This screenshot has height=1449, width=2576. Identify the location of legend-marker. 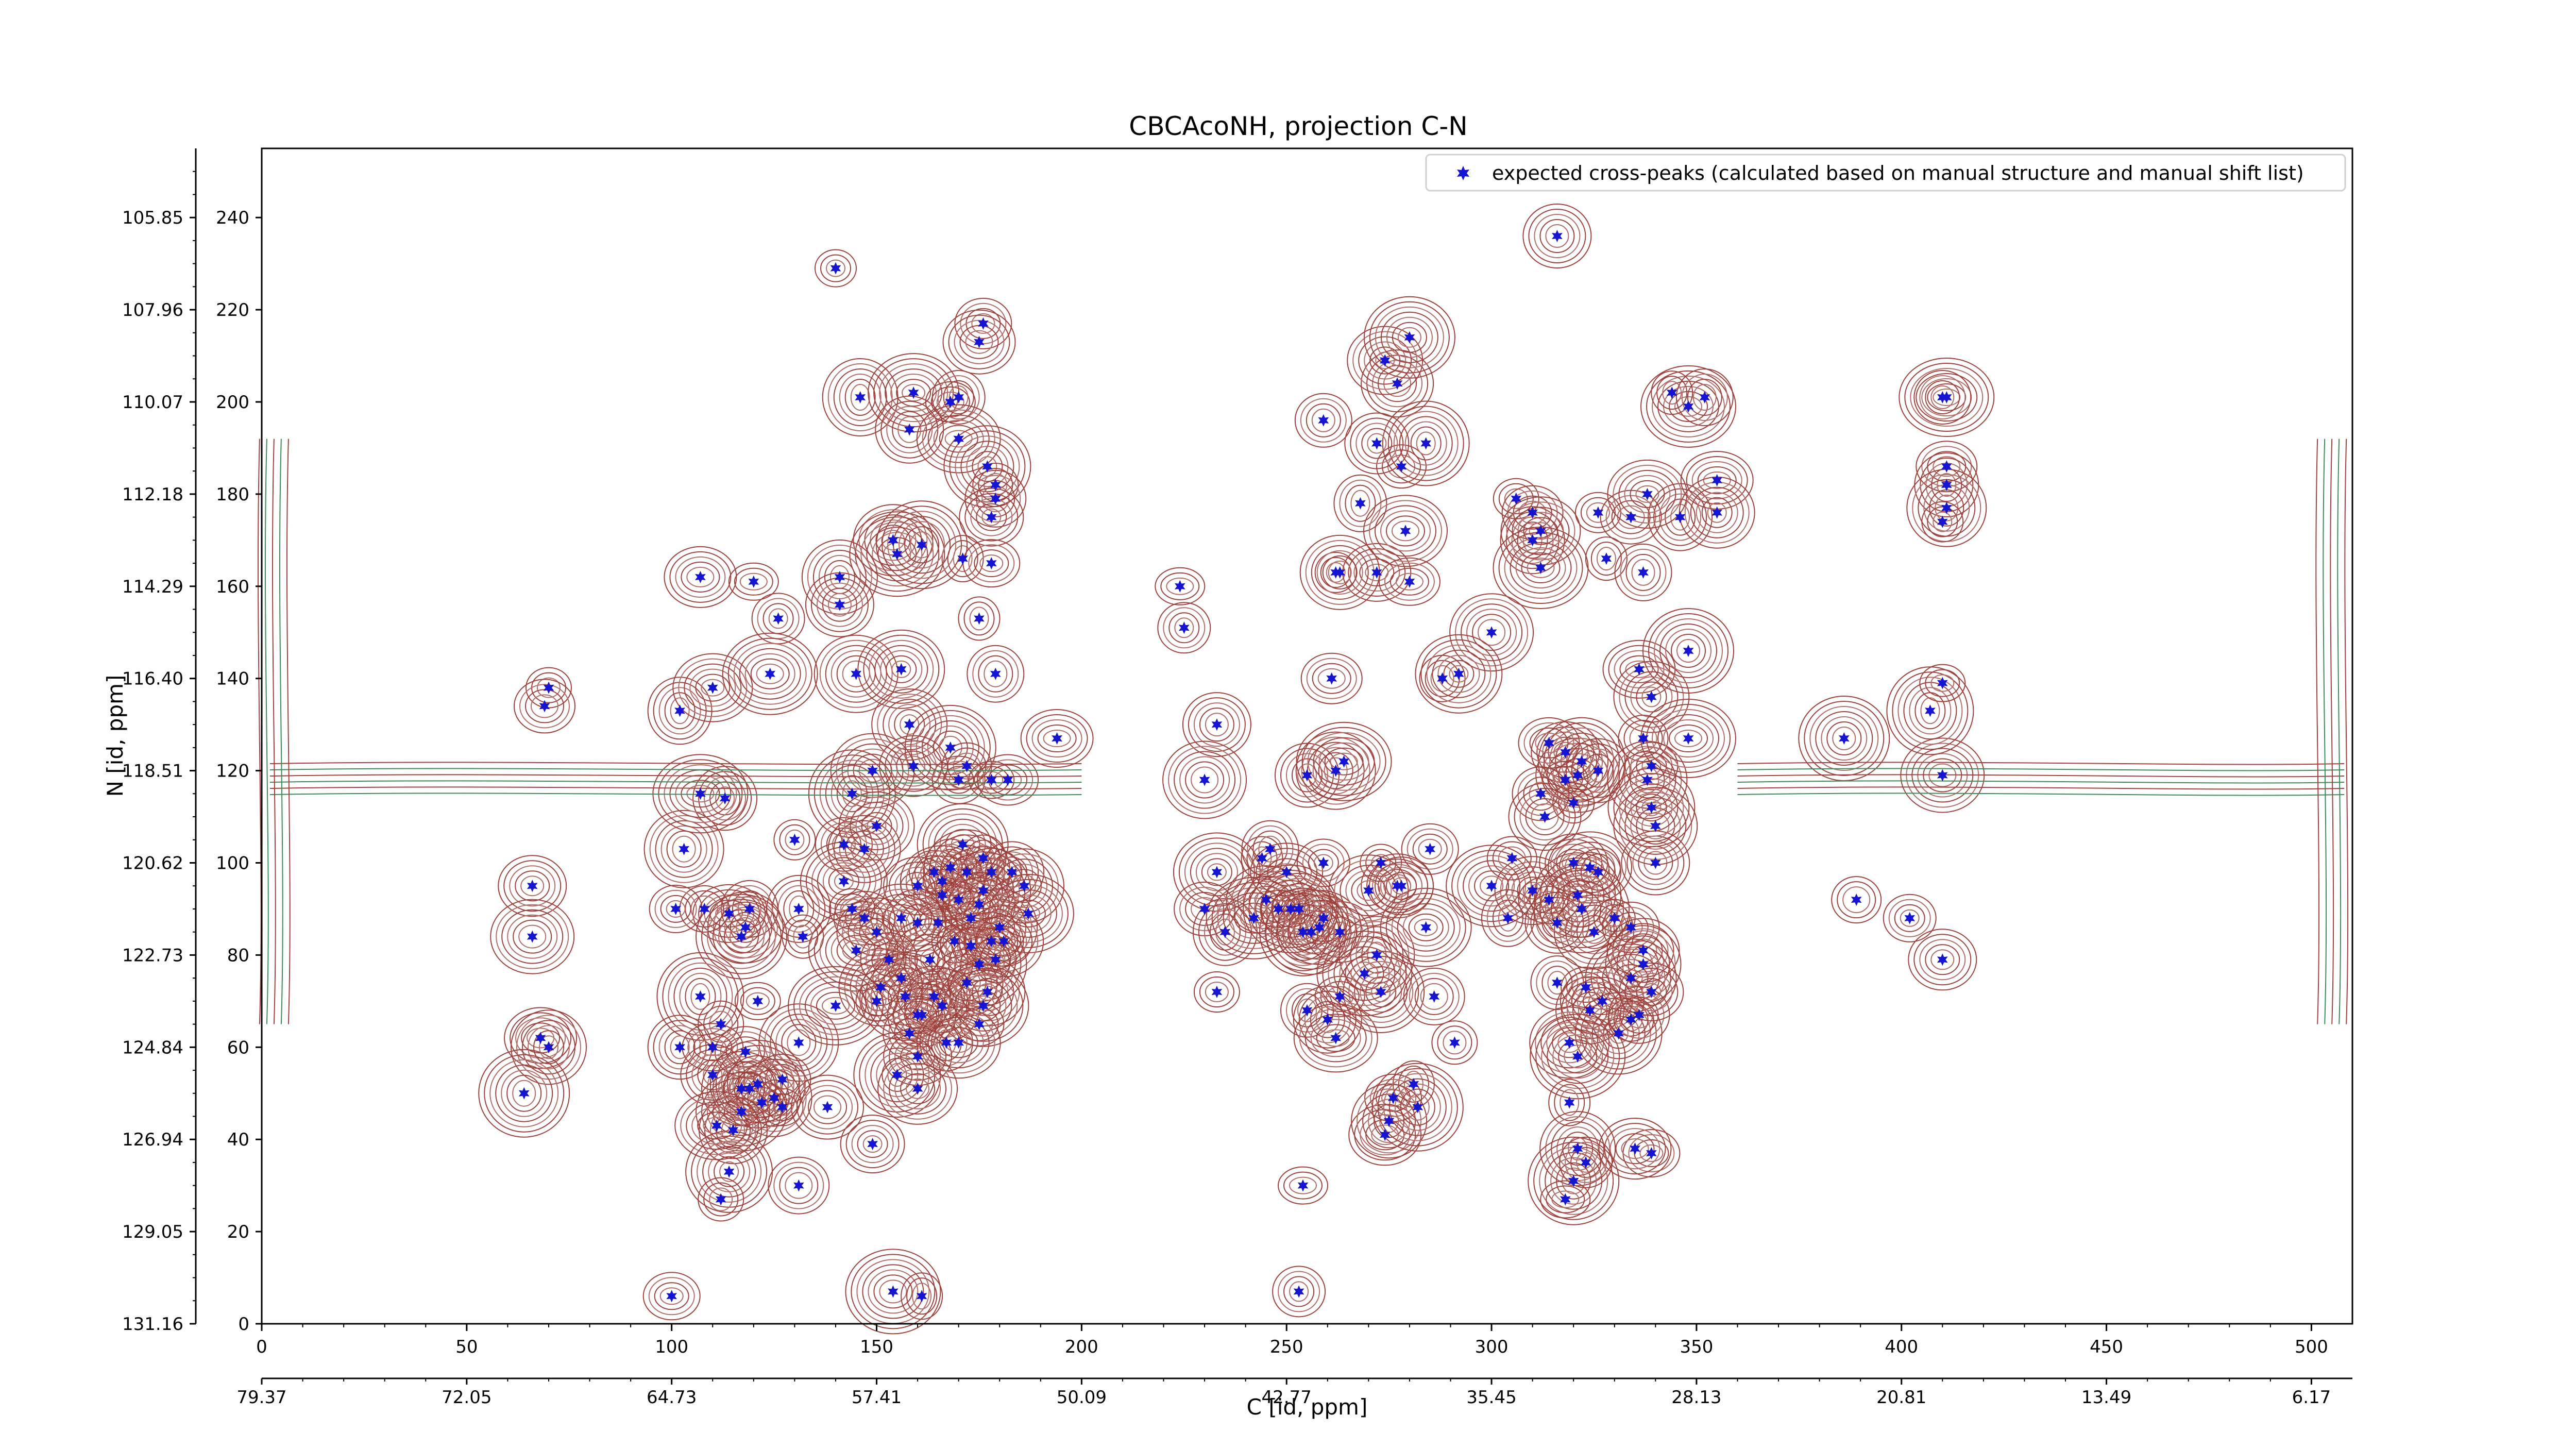
(1463, 173).